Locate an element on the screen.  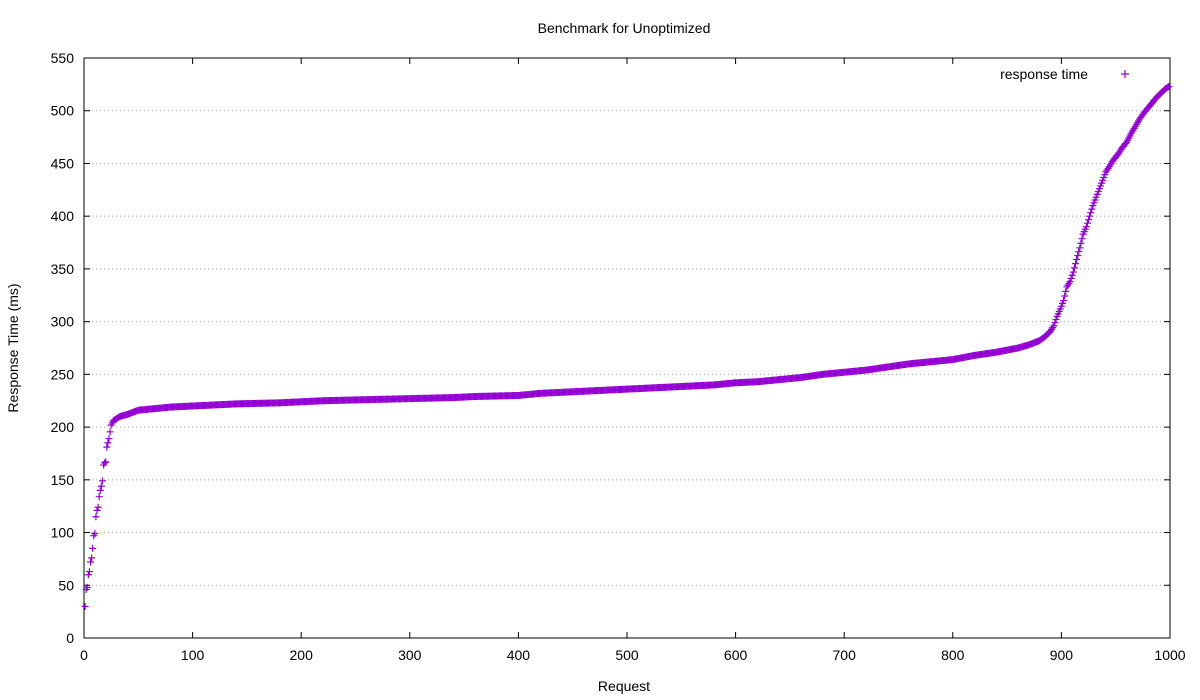
x-tick-label: 600 is located at coordinates (736, 655).